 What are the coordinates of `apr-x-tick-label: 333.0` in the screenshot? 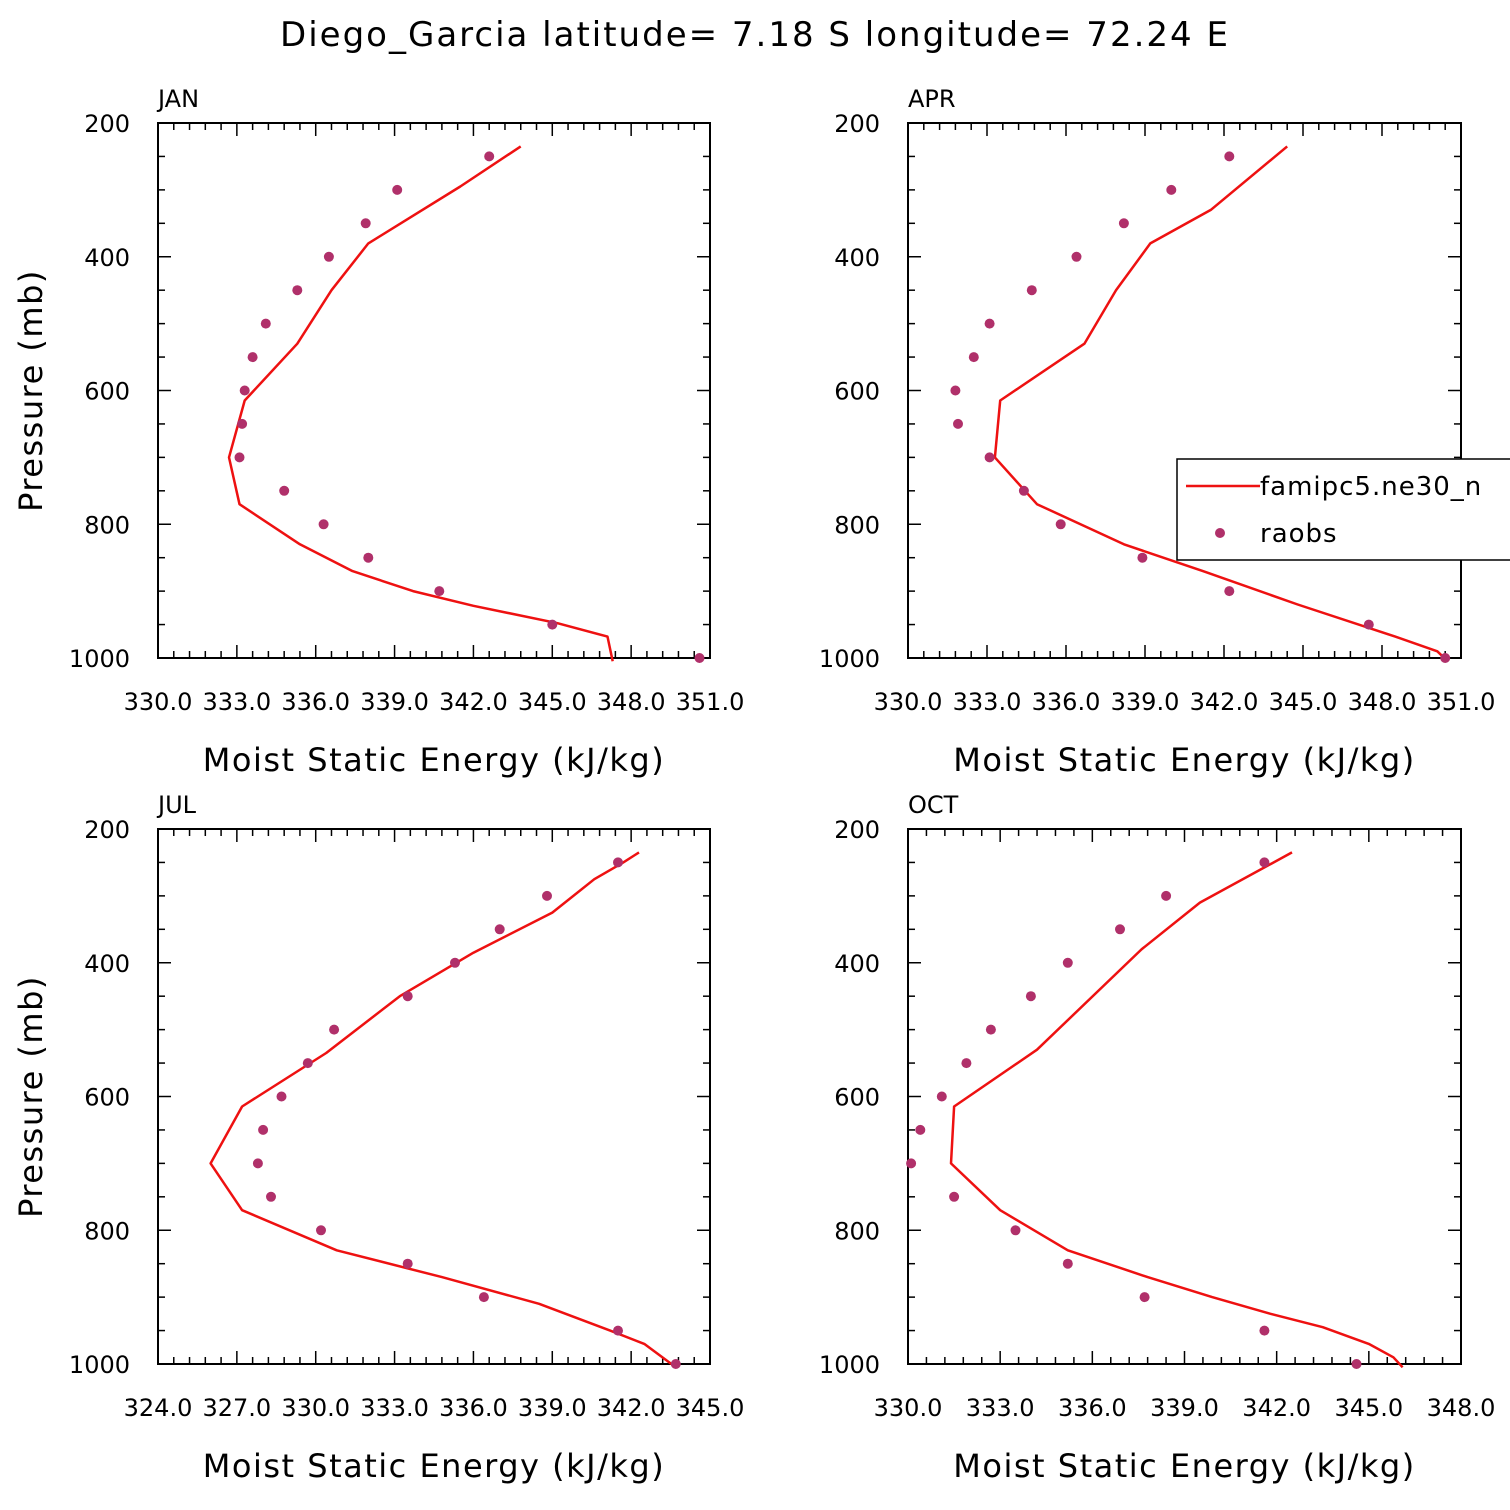 It's located at (987, 702).